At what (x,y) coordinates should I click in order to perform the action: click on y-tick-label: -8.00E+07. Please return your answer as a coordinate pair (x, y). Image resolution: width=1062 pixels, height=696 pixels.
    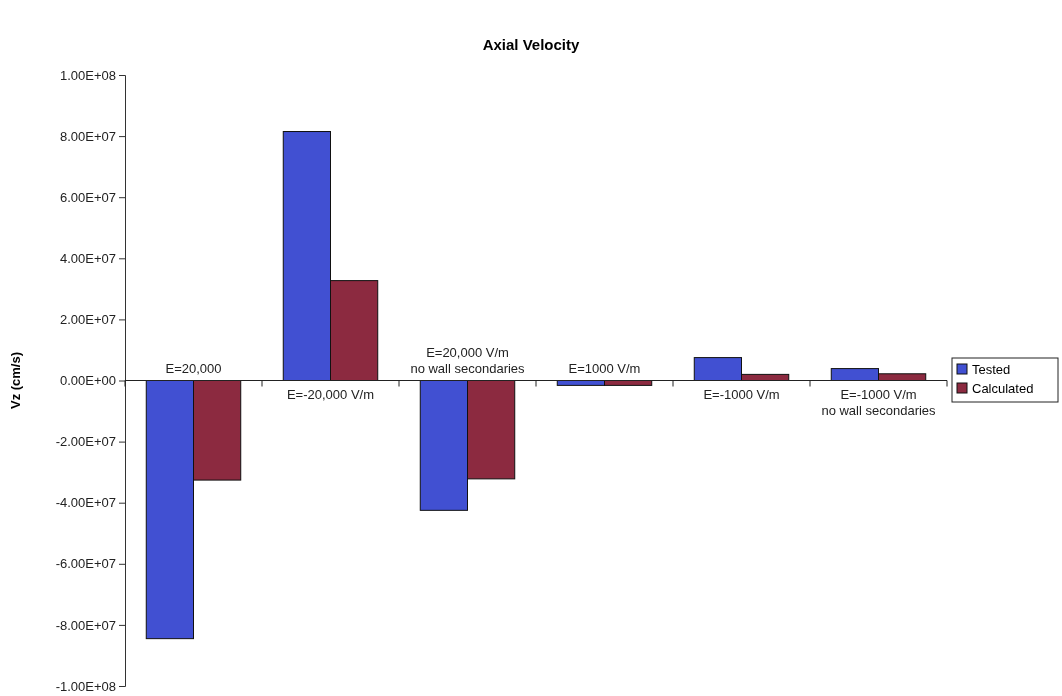
    Looking at the image, I should click on (85, 625).